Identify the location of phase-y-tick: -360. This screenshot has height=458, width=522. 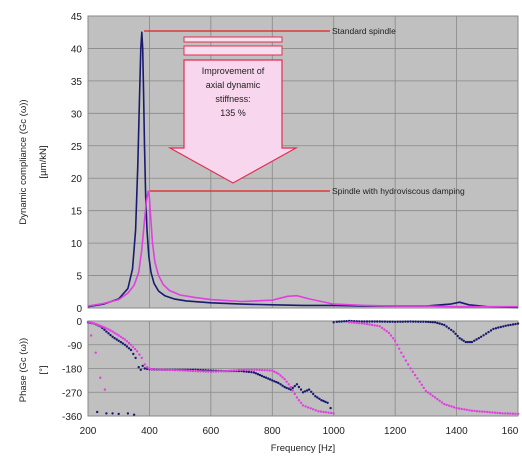
(72, 417).